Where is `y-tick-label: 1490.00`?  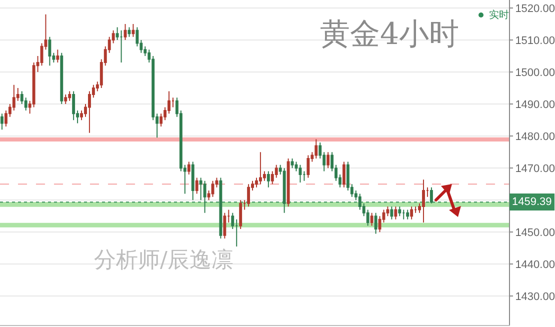
y-tick-label: 1490.00 is located at coordinates (535, 104).